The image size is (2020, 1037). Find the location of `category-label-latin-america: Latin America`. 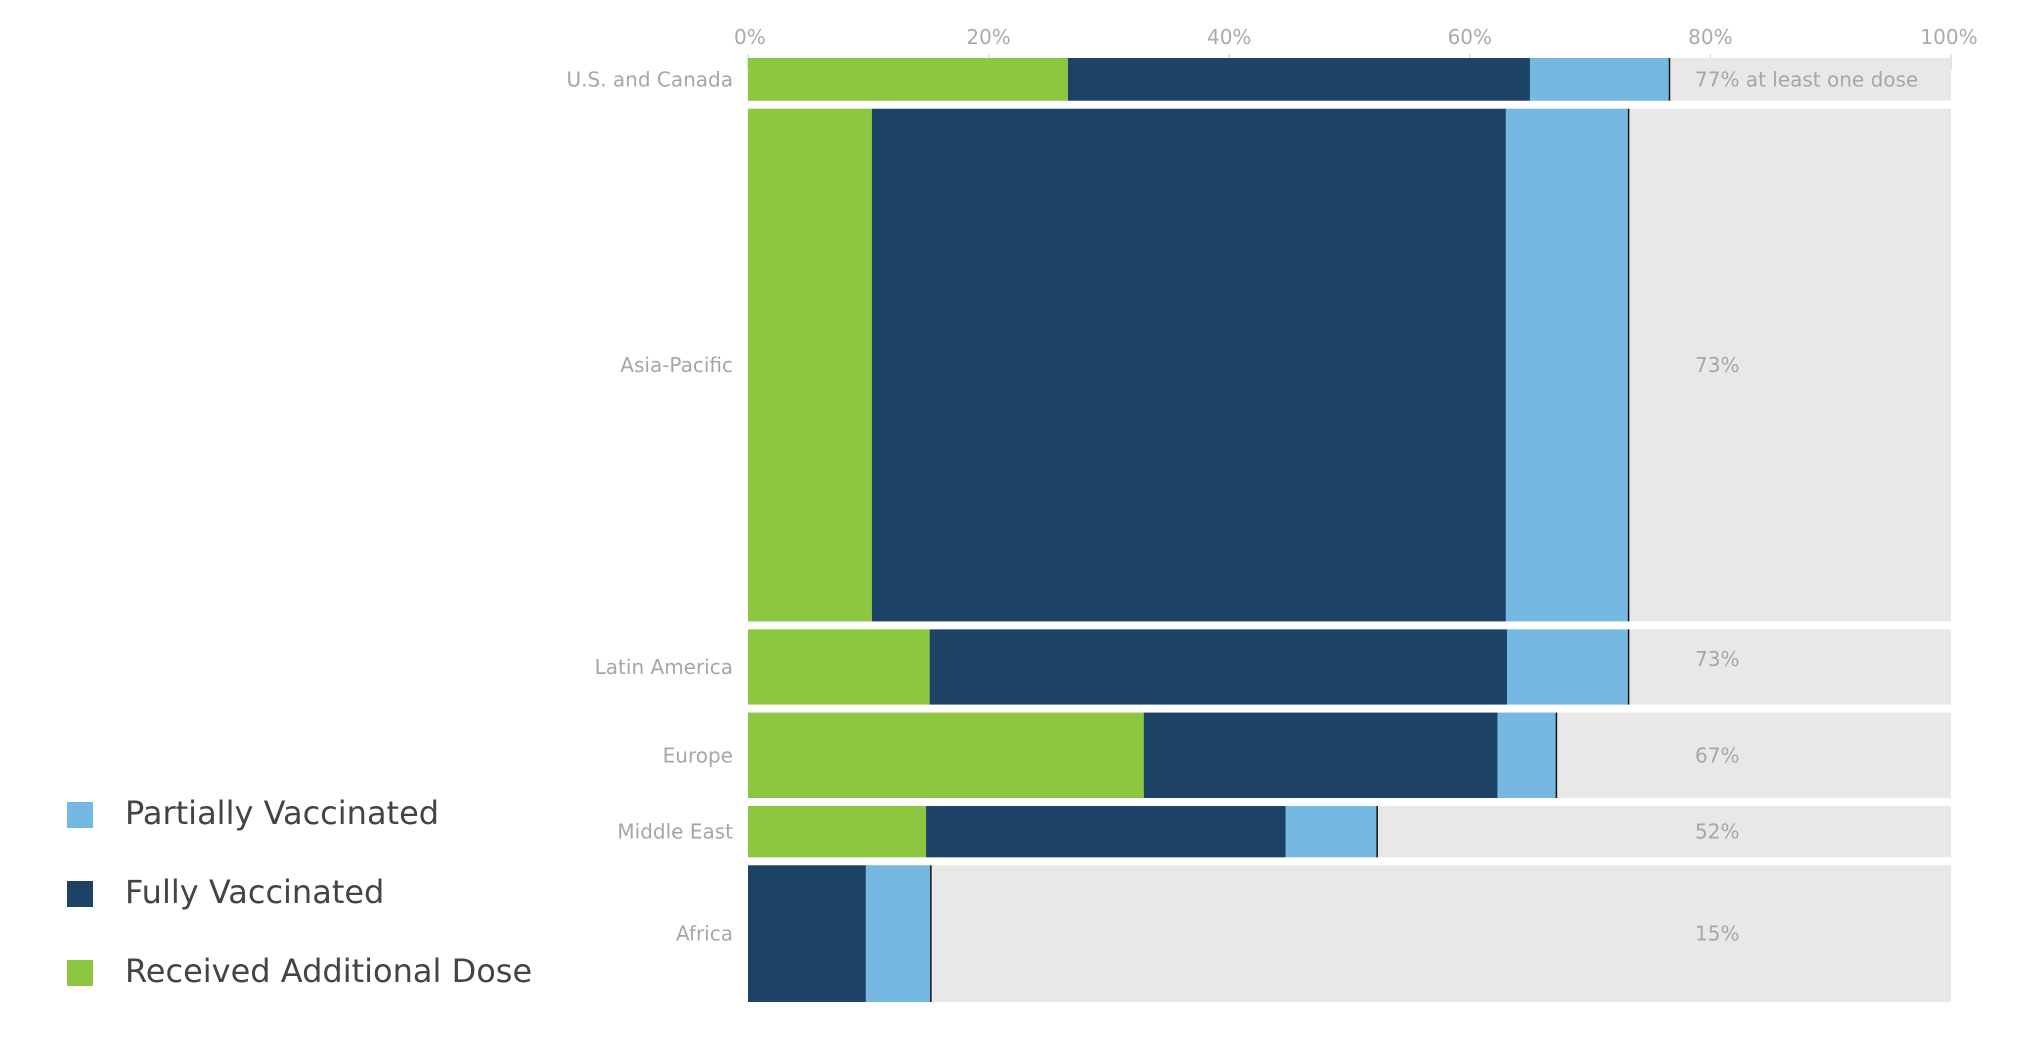

category-label-latin-america: Latin America is located at coordinates (664, 667).